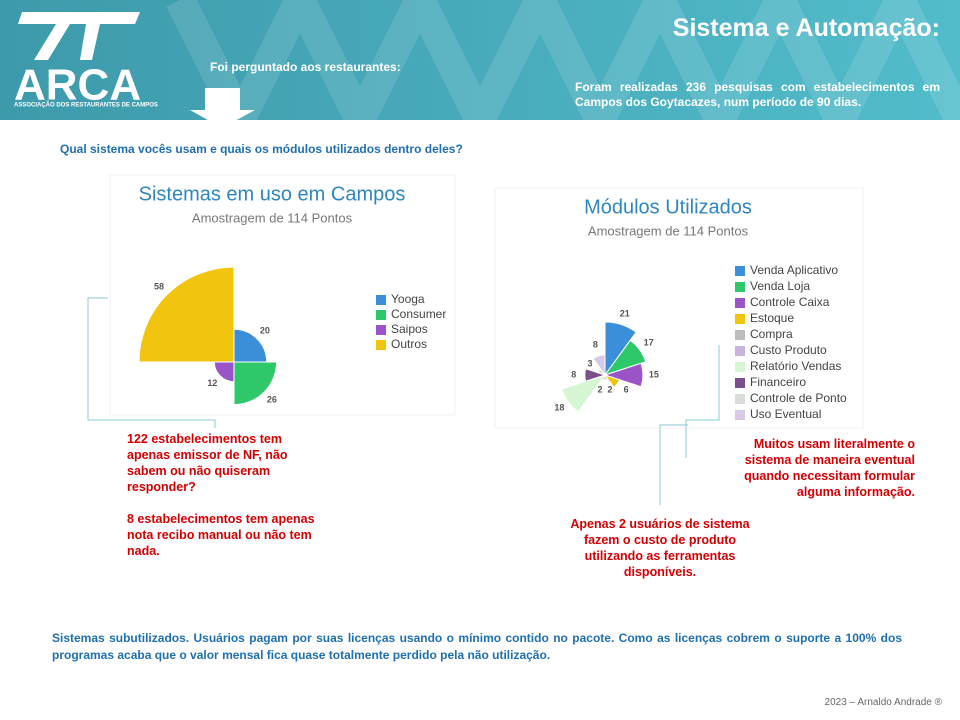  Describe the element at coordinates (272, 194) in the screenshot. I see `chart-title: Sistemas em uso em Campos` at that location.